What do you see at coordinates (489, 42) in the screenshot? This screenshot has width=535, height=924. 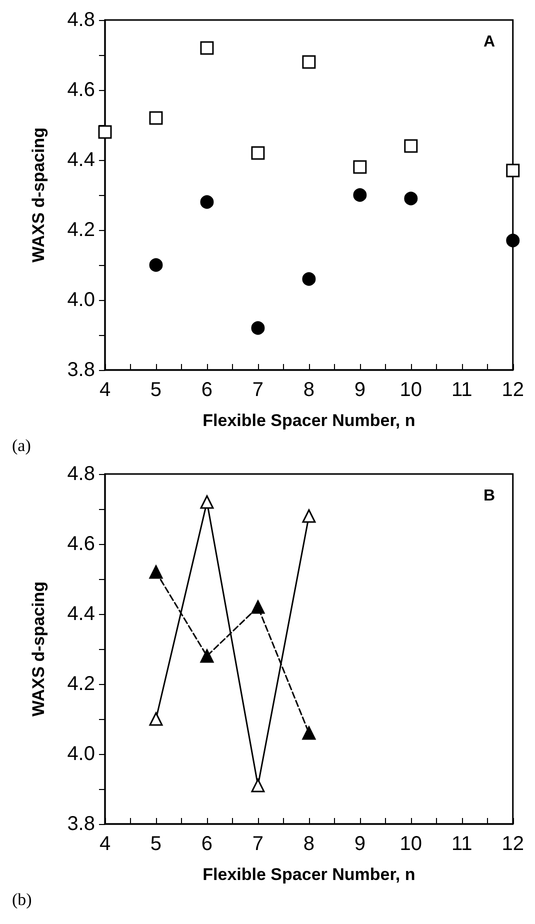 I see `annotation: A` at bounding box center [489, 42].